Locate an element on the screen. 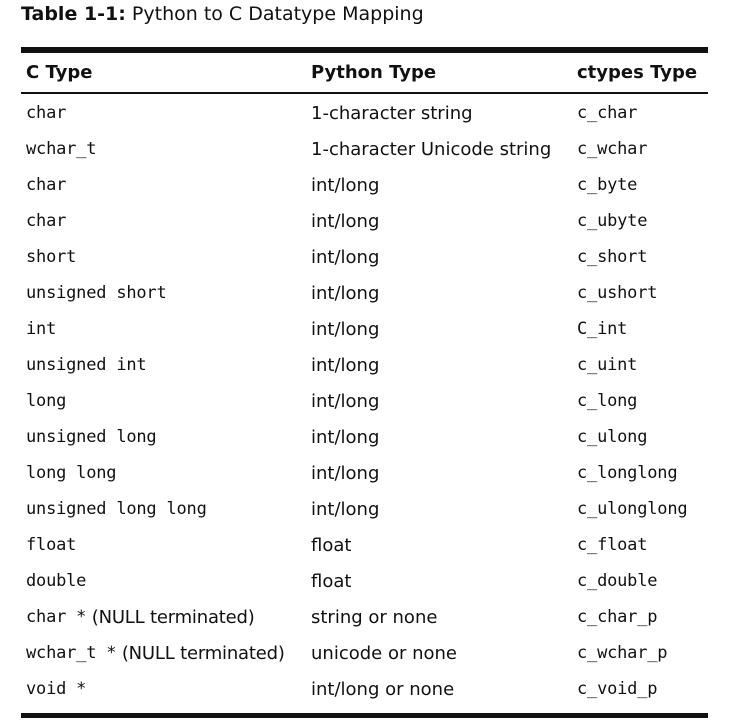 The height and width of the screenshot is (724, 739). cell-c-type: unsigned short is located at coordinates (96, 293).